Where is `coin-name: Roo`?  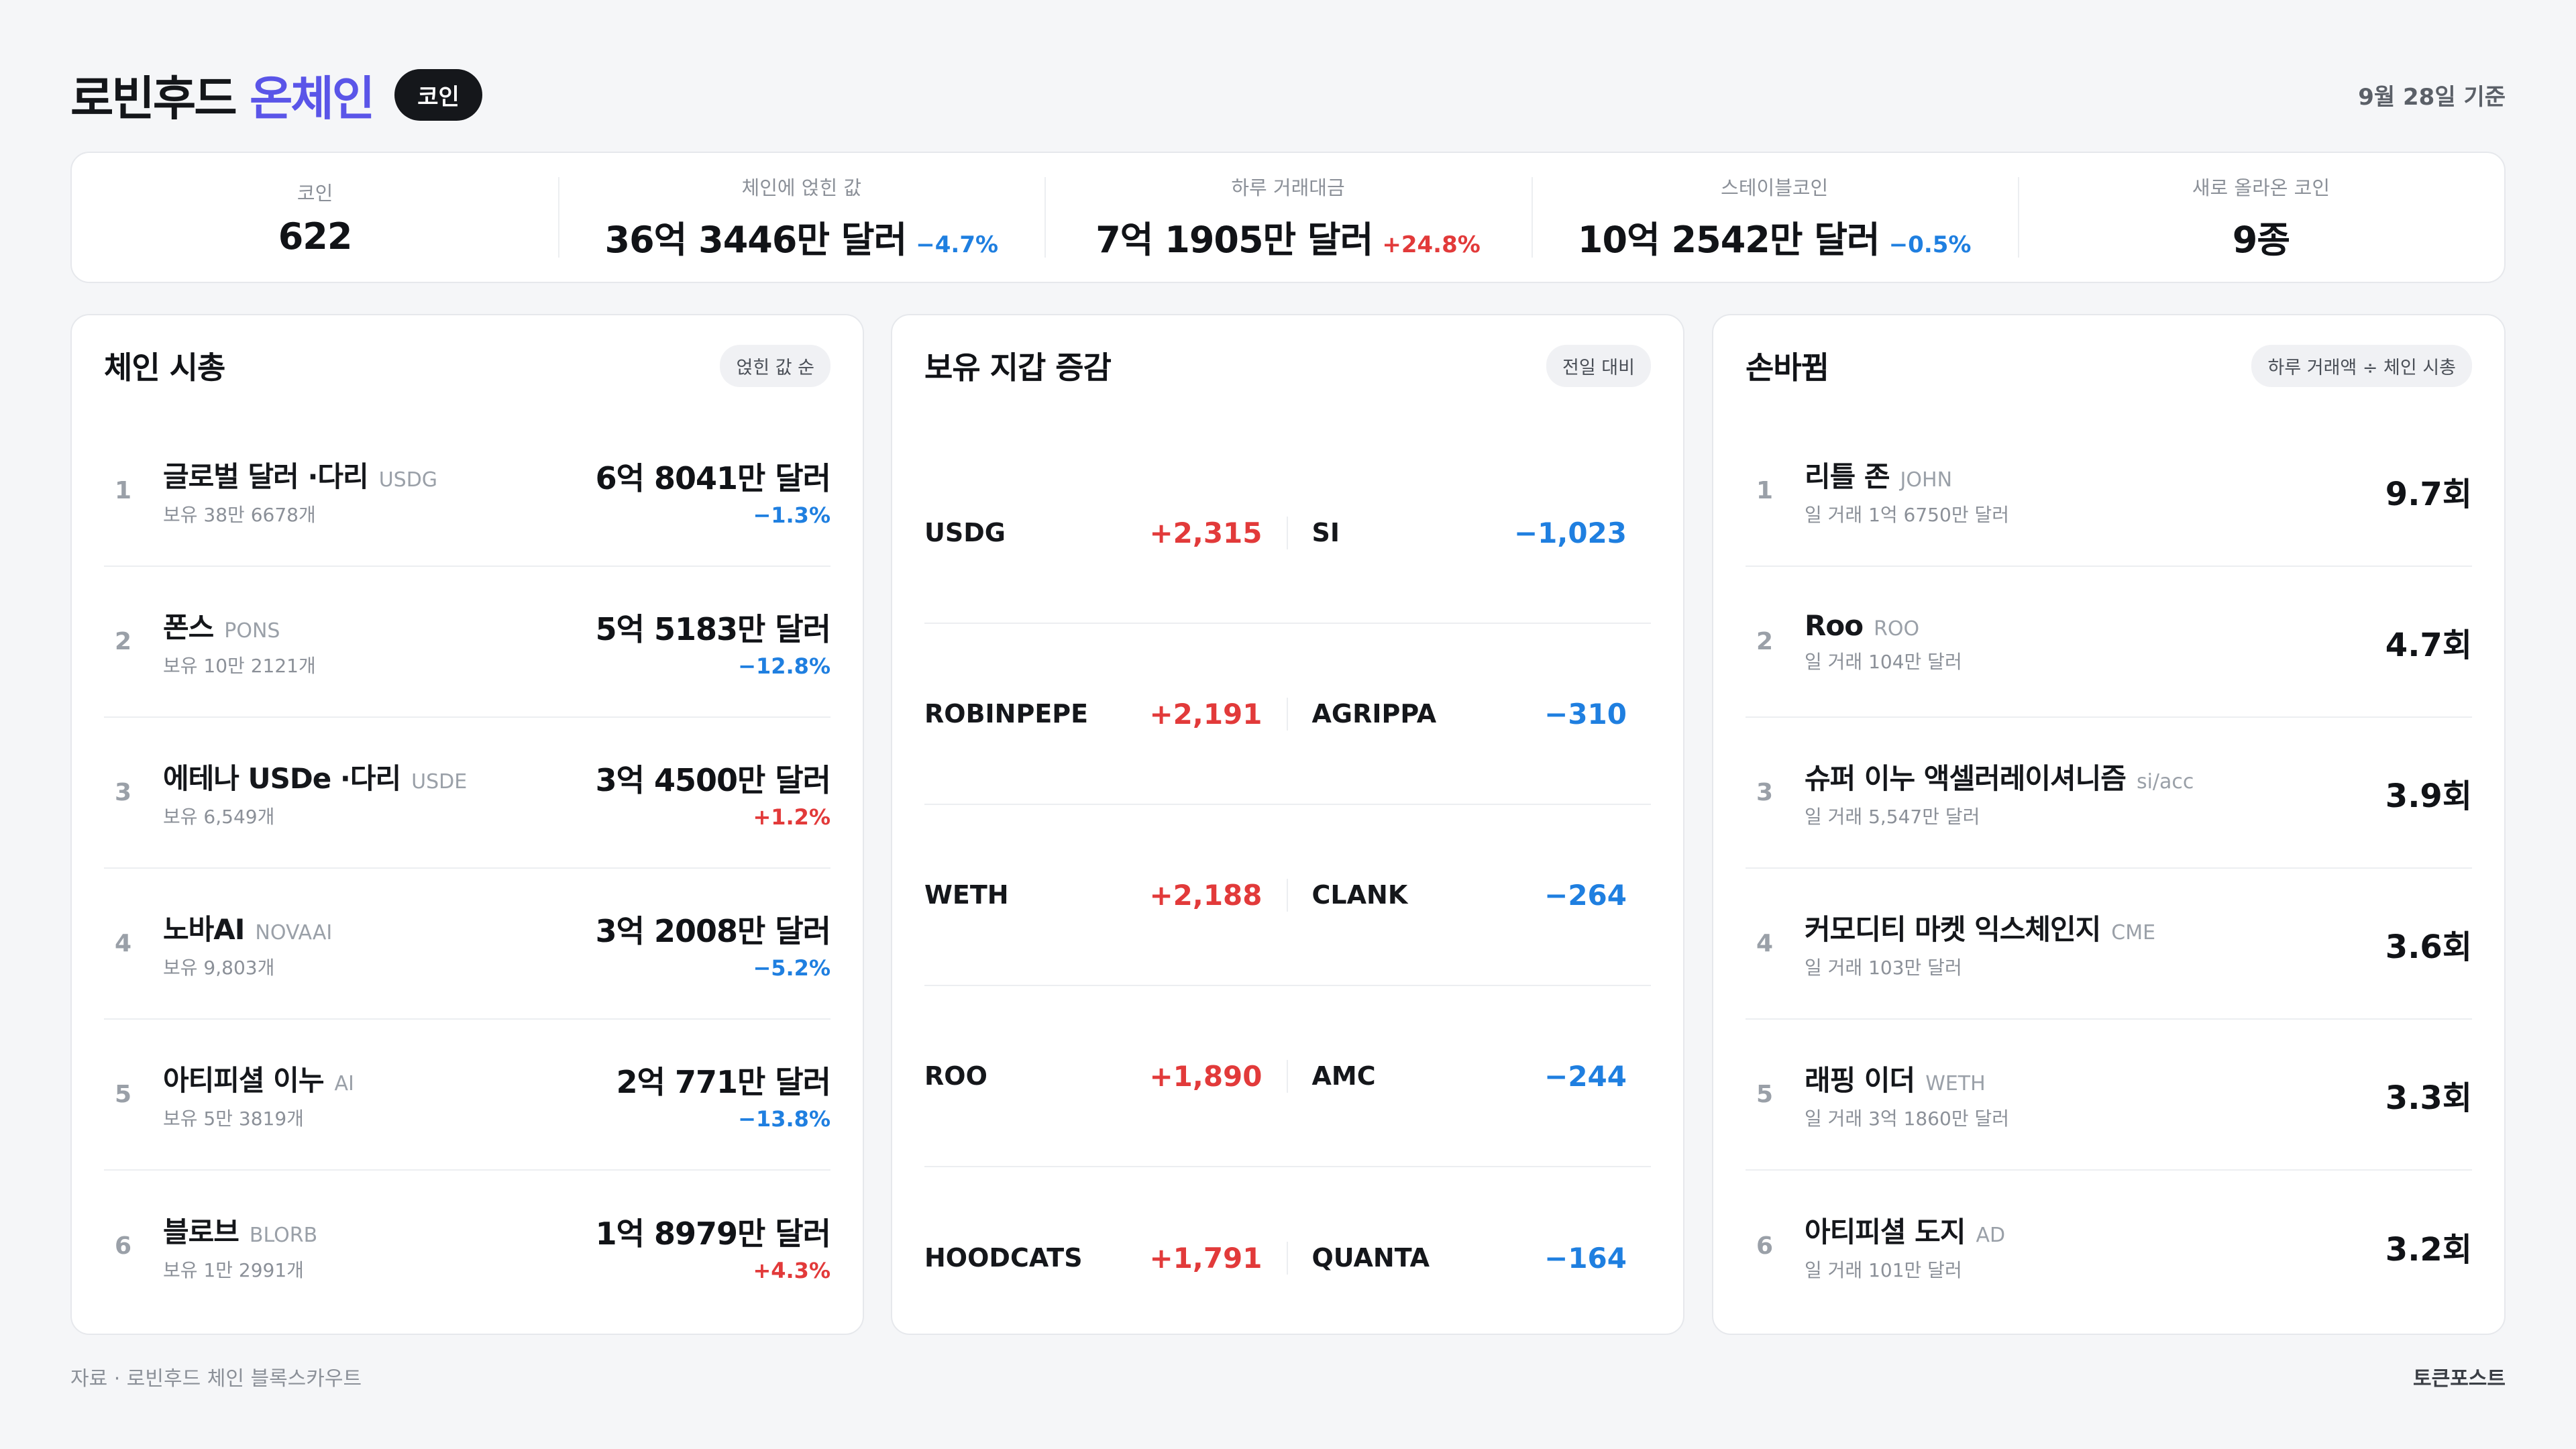 coin-name: Roo is located at coordinates (1834, 625).